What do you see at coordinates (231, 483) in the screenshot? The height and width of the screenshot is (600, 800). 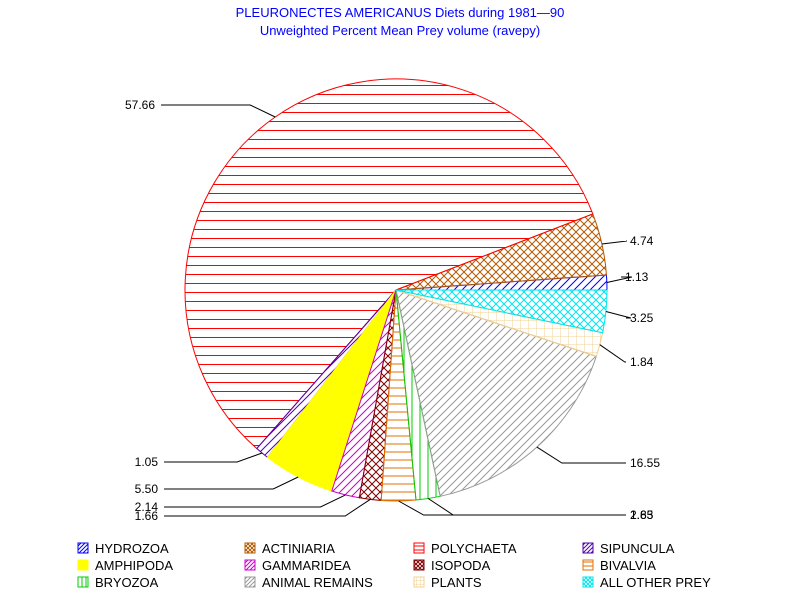 I see `leader-line-amphipoda` at bounding box center [231, 483].